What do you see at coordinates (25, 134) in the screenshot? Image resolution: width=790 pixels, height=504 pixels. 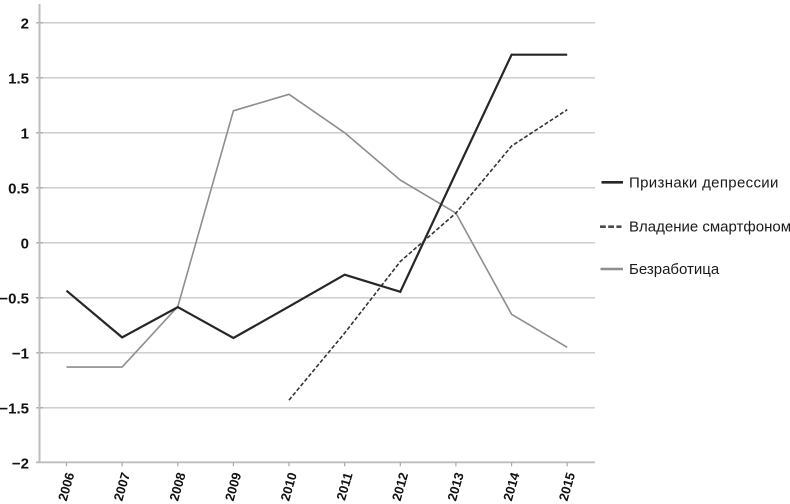 I see `svg-text: 1` at bounding box center [25, 134].